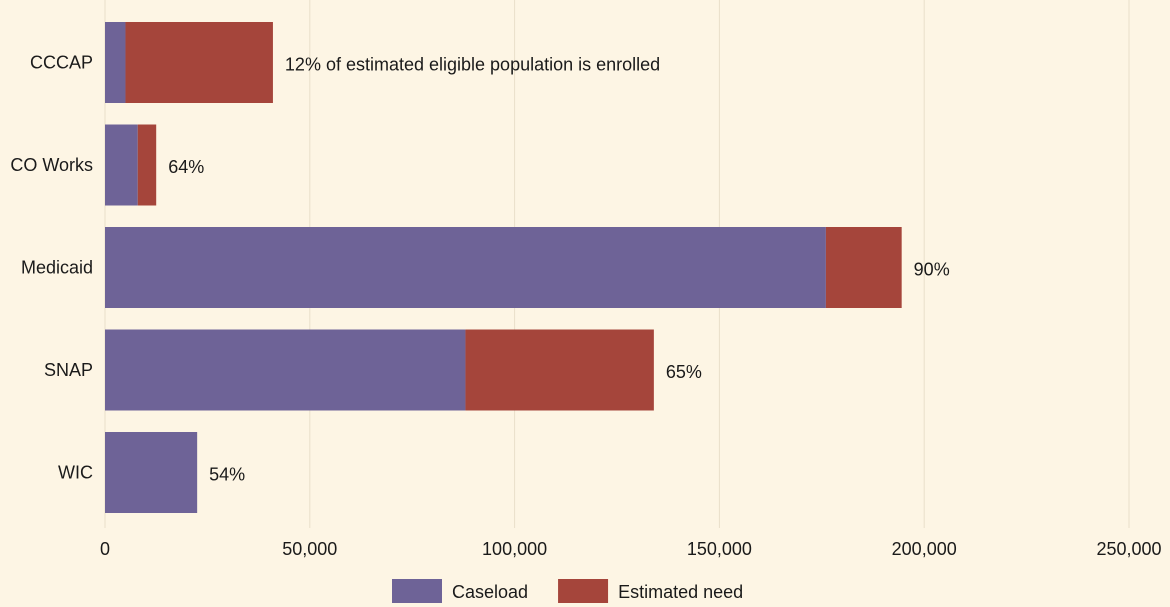 This screenshot has height=607, width=1170. Describe the element at coordinates (1128, 549) in the screenshot. I see `x-tick-label: 250,000` at that location.